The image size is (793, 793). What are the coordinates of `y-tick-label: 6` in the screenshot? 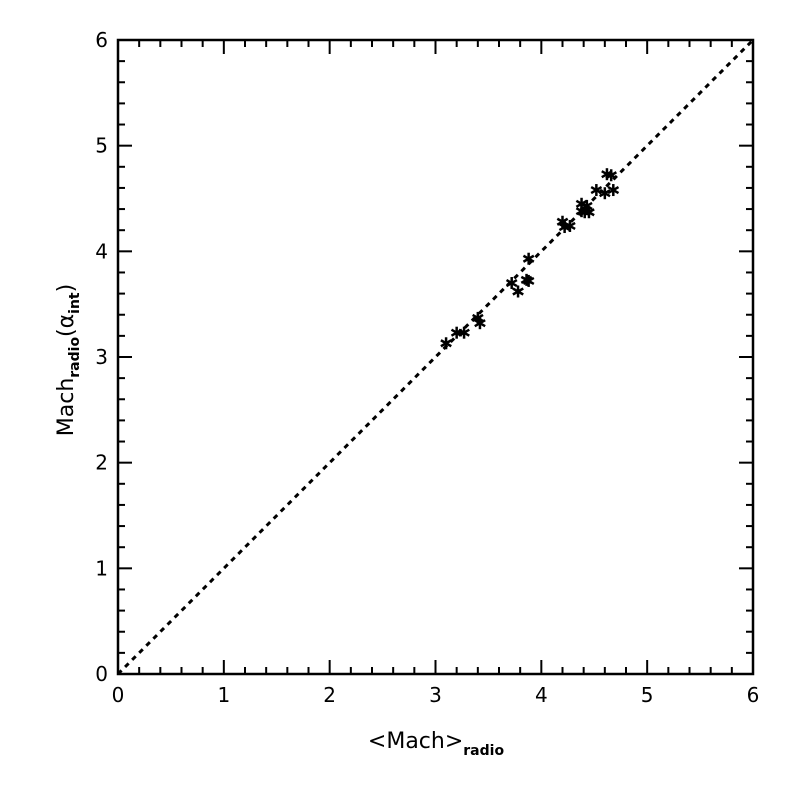 It's located at (101, 40).